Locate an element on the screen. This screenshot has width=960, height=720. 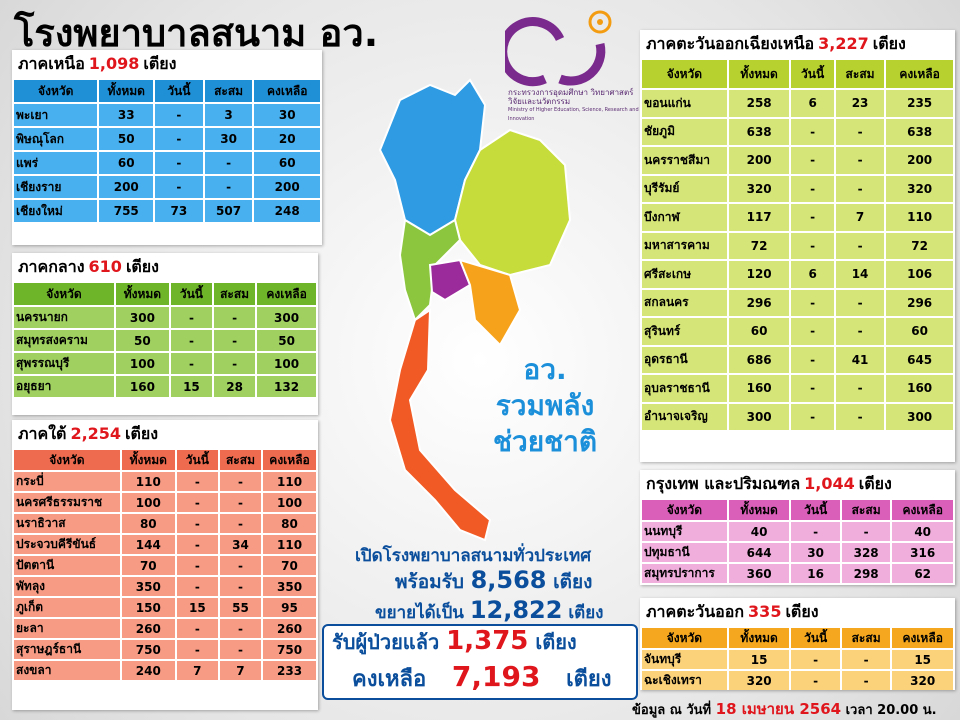
cell-value: 296 is located at coordinates (919, 302).